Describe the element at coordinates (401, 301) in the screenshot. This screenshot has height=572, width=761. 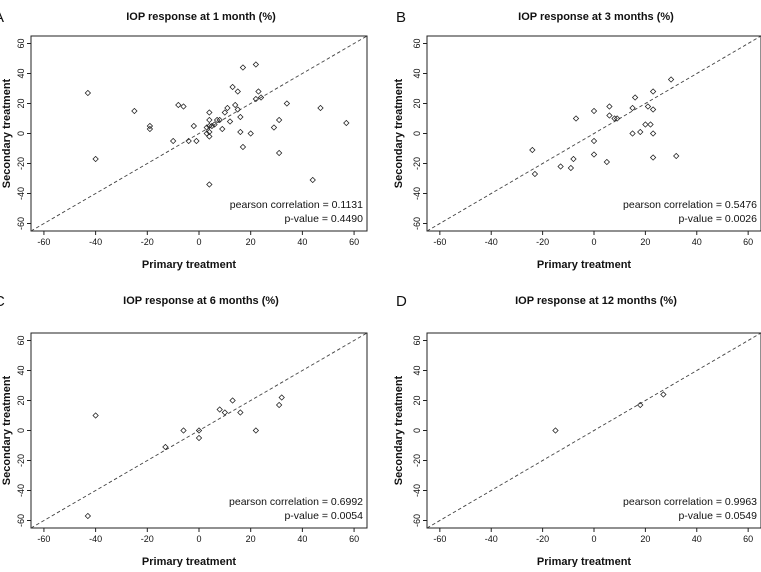
I see `panel-letter: D` at that location.